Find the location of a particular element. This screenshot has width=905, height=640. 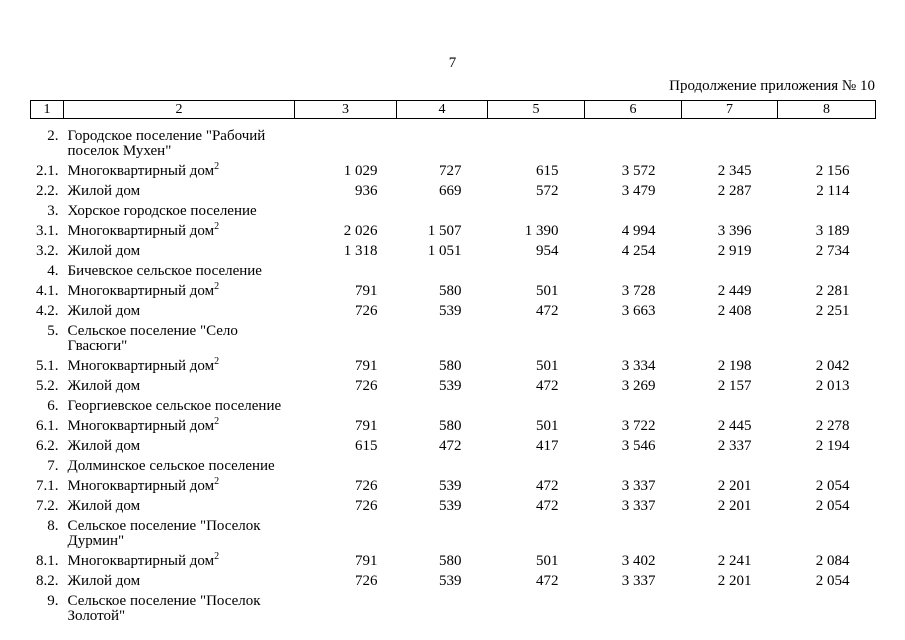

column-header: 8 is located at coordinates (826, 109).